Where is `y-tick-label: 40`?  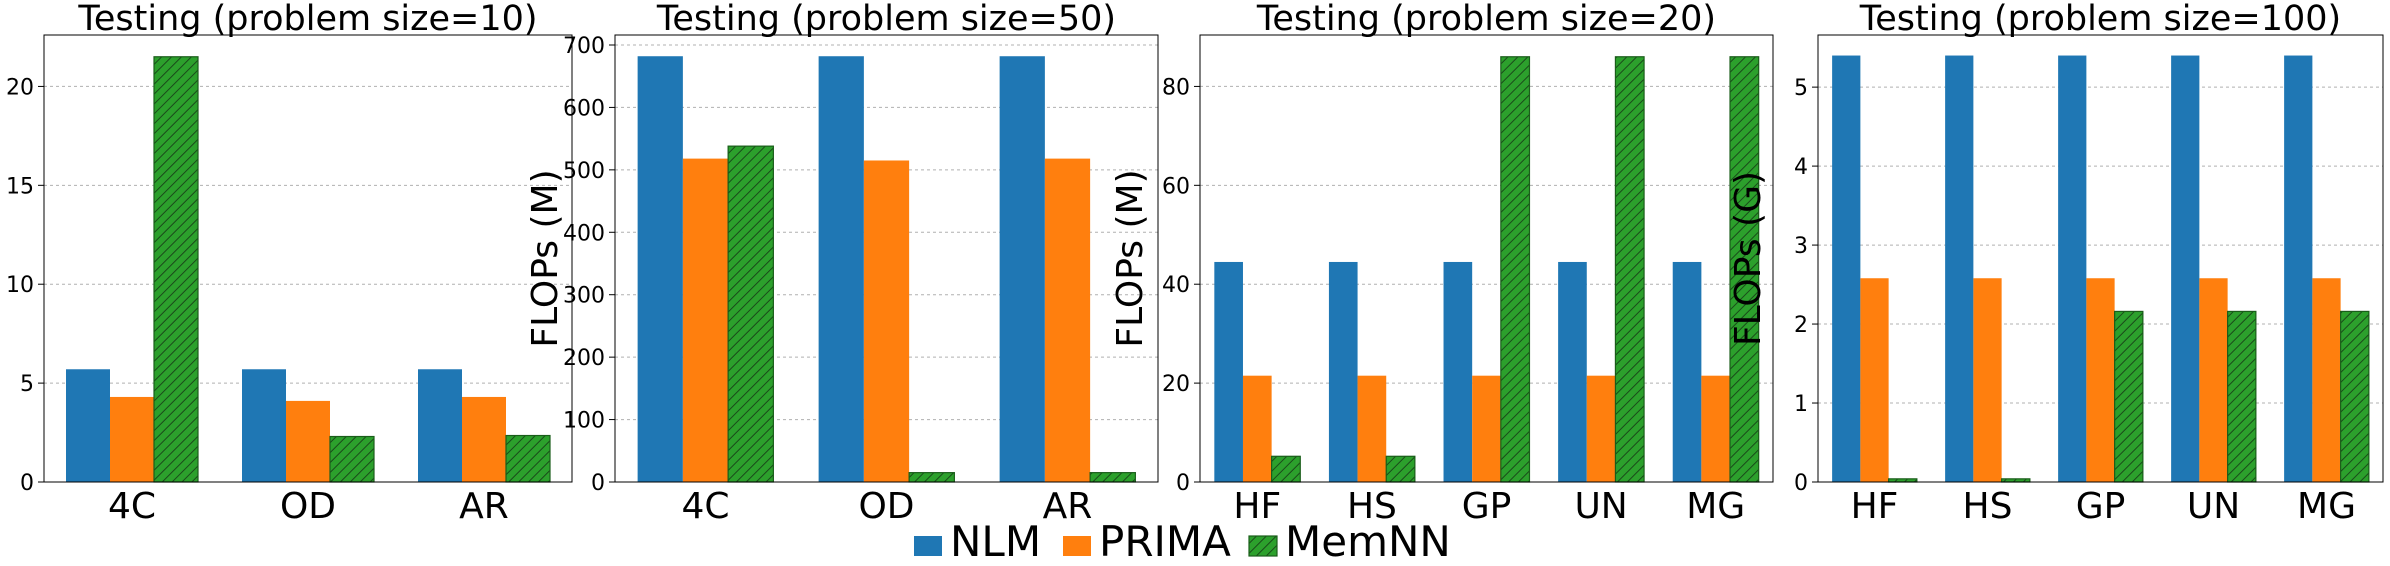 y-tick-label: 40 is located at coordinates (1176, 285).